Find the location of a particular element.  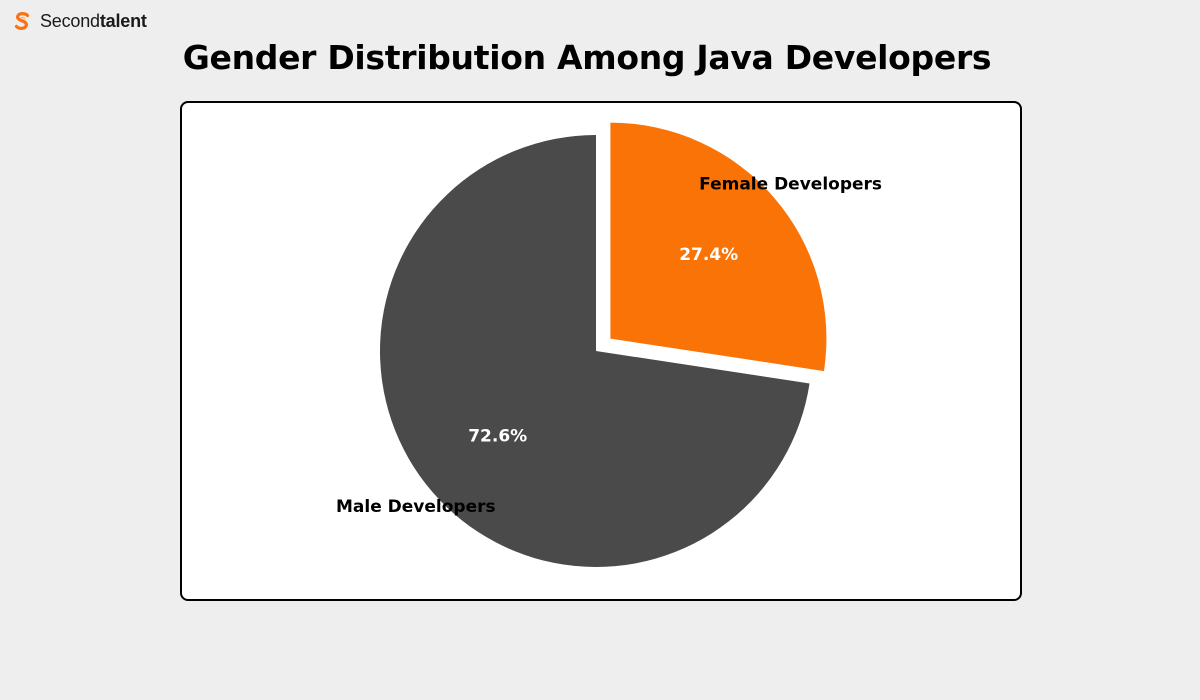

secondtalent-logo-icon is located at coordinates (22, 21).